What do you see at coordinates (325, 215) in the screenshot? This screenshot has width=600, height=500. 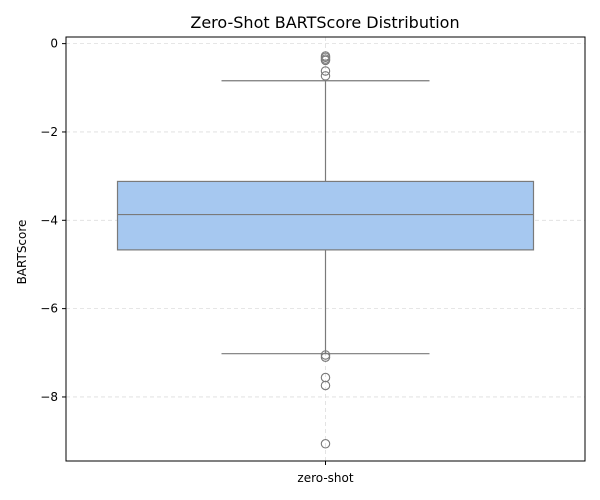 I see `box-iqr` at bounding box center [325, 215].